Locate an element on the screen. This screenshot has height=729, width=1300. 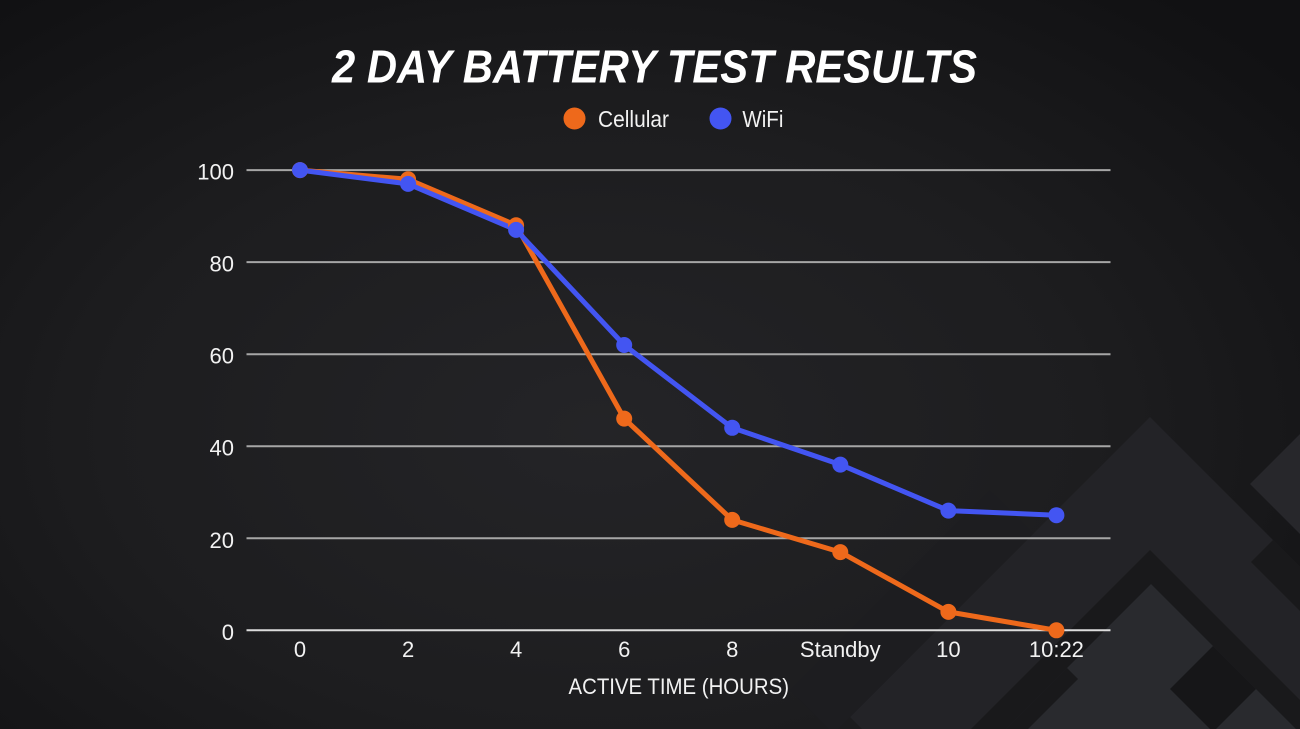
svg-text: WiFi is located at coordinates (762, 119).